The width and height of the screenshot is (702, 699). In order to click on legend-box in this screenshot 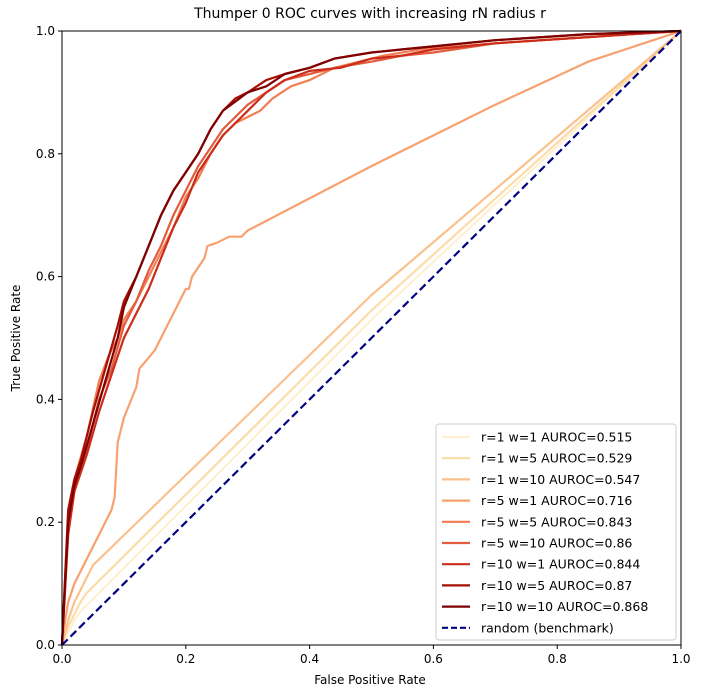, I will do `click(556, 532)`.